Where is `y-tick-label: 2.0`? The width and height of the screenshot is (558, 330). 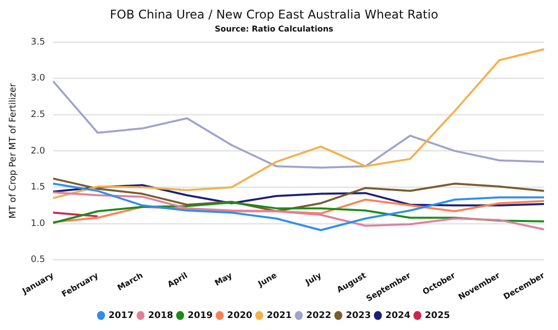 y-tick-label: 2.0 is located at coordinates (38, 151).